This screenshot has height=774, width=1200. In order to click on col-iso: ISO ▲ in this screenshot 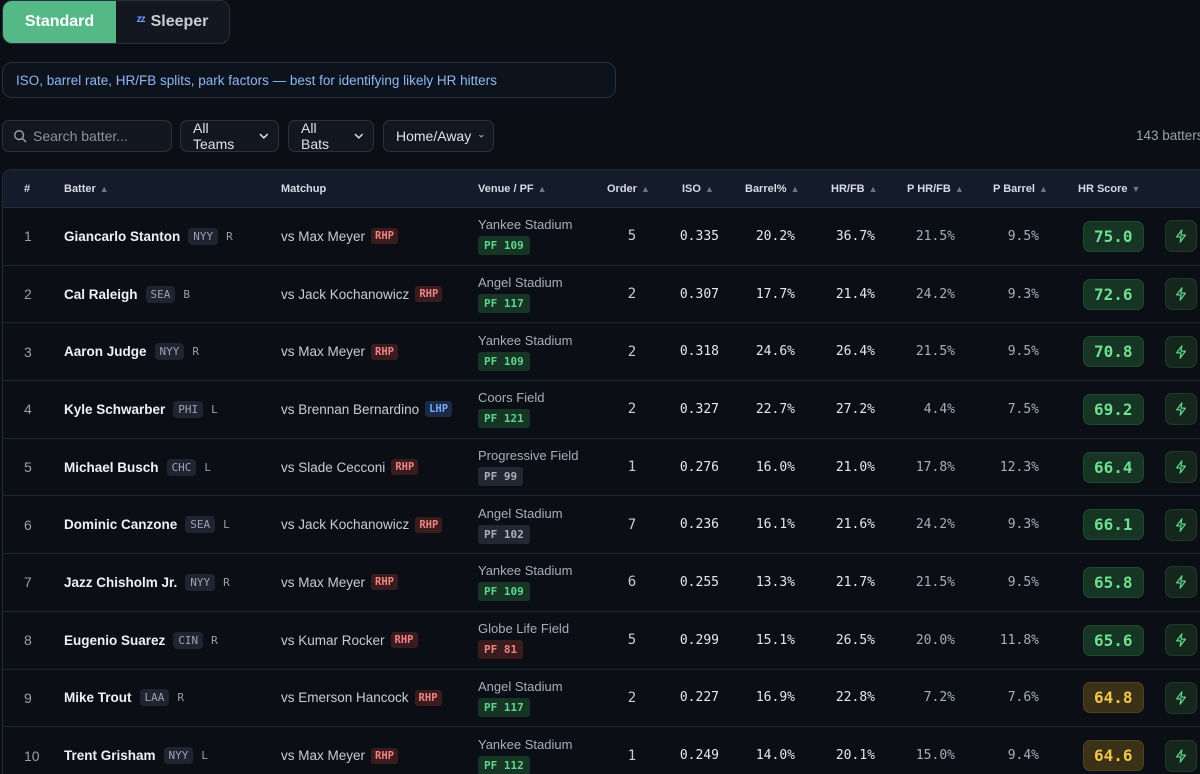, I will do `click(698, 189)`.